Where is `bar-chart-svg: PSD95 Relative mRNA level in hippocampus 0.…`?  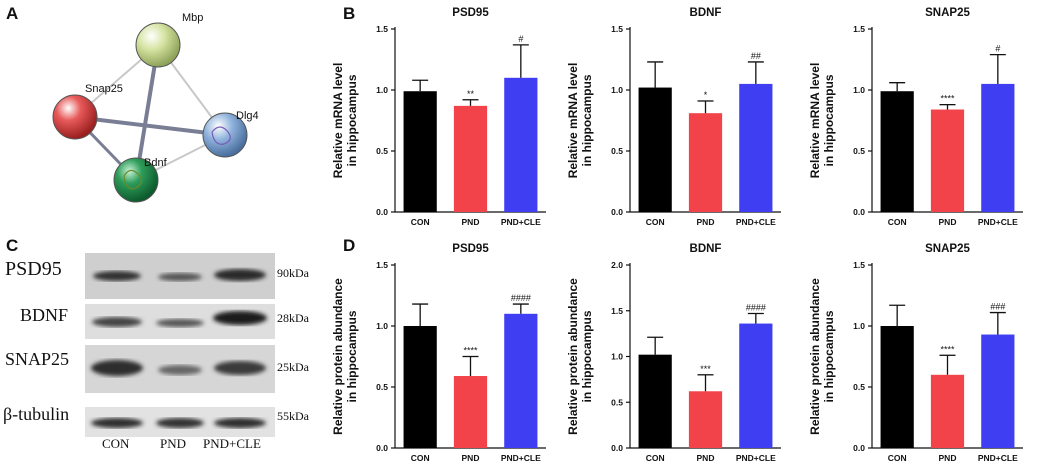
bar-chart-svg: PSD95 Relative mRNA level in hippocampus 0.… is located at coordinates (438, 117).